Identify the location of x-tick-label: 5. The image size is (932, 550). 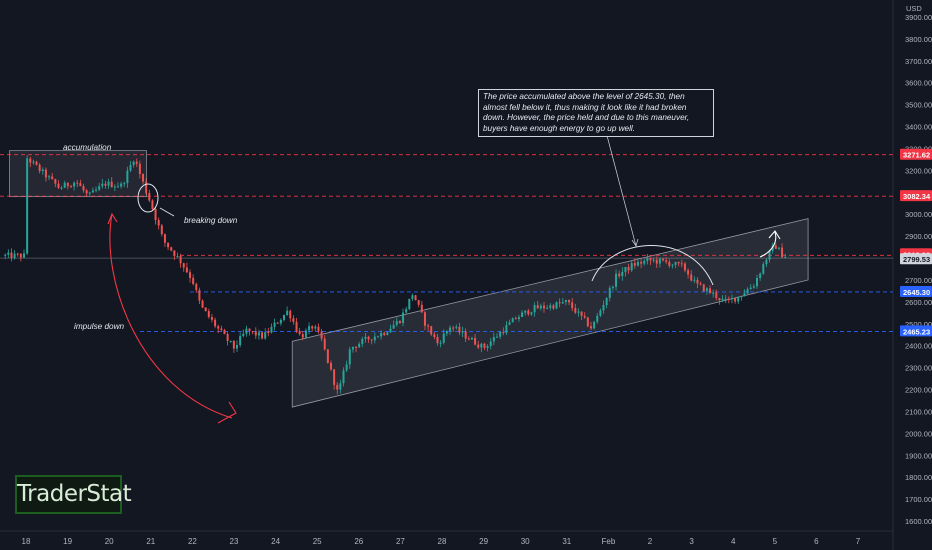
(775, 541).